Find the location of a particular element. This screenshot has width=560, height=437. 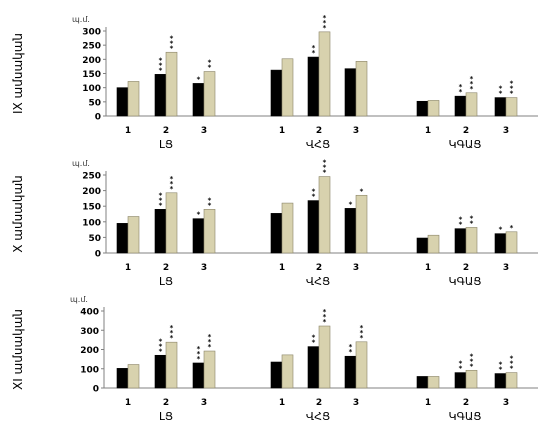

row-label: X ամսական is located at coordinates (18, 214).